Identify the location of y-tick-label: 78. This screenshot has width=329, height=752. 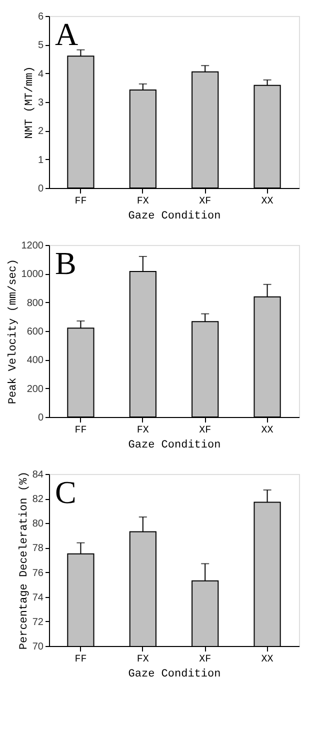
(38, 548).